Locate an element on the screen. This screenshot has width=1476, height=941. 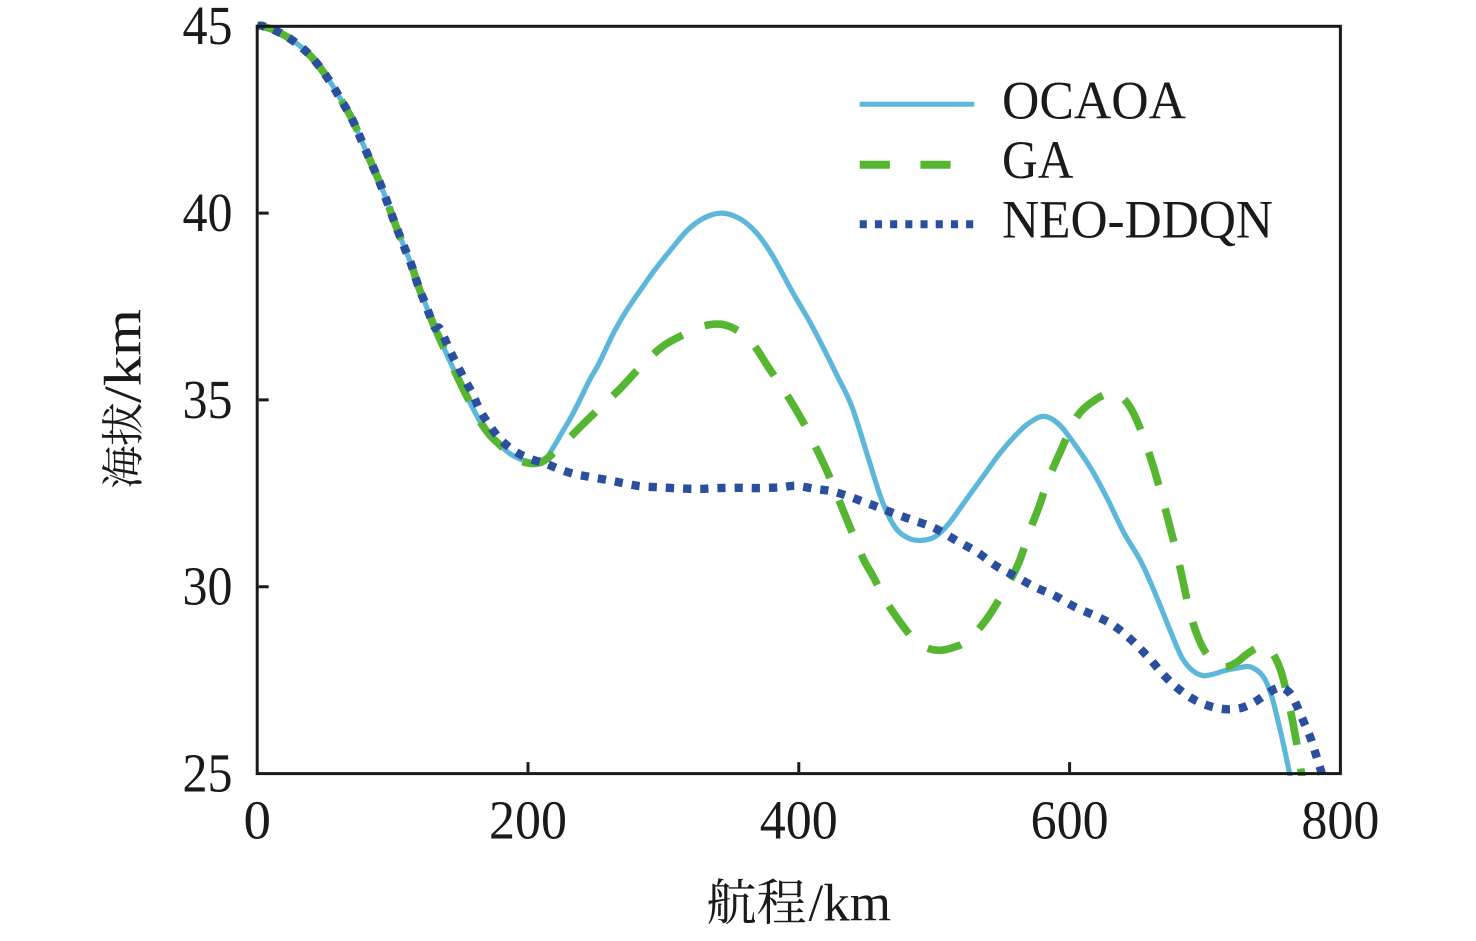
svg-text: 0 is located at coordinates (257, 819).